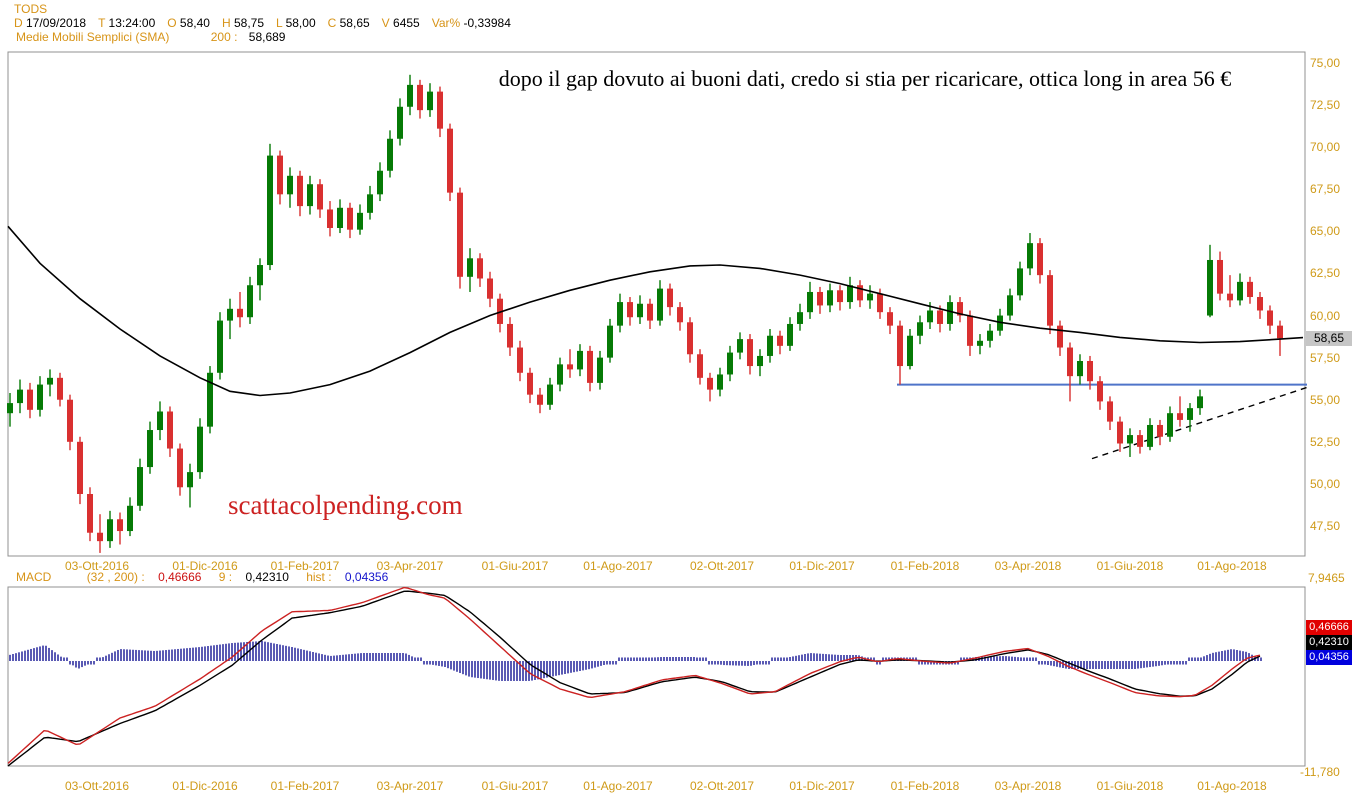 This screenshot has width=1352, height=800. Describe the element at coordinates (115, 577) in the screenshot. I see `macd-params: (32 , 200) :` at that location.